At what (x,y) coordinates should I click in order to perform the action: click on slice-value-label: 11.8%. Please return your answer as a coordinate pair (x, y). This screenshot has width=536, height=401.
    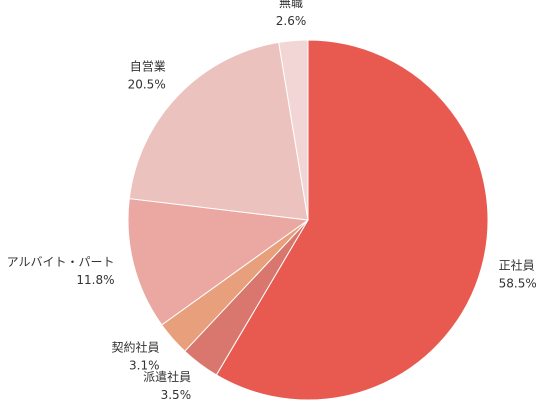
    Looking at the image, I should click on (95, 280).